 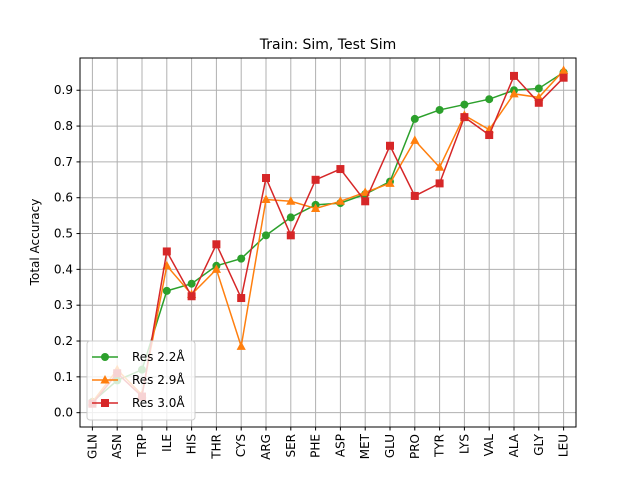 I want to click on x-tick-label: ASN, so click(x=117, y=446).